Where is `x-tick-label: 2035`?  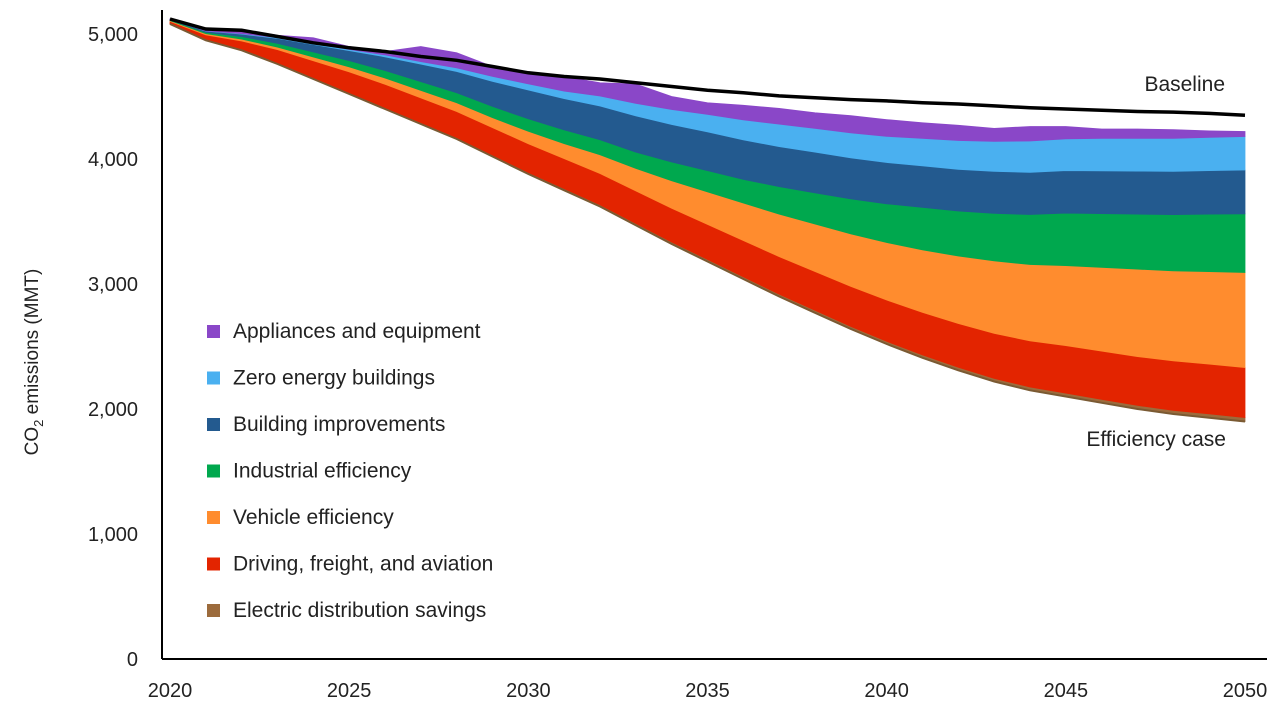 x-tick-label: 2035 is located at coordinates (707, 691).